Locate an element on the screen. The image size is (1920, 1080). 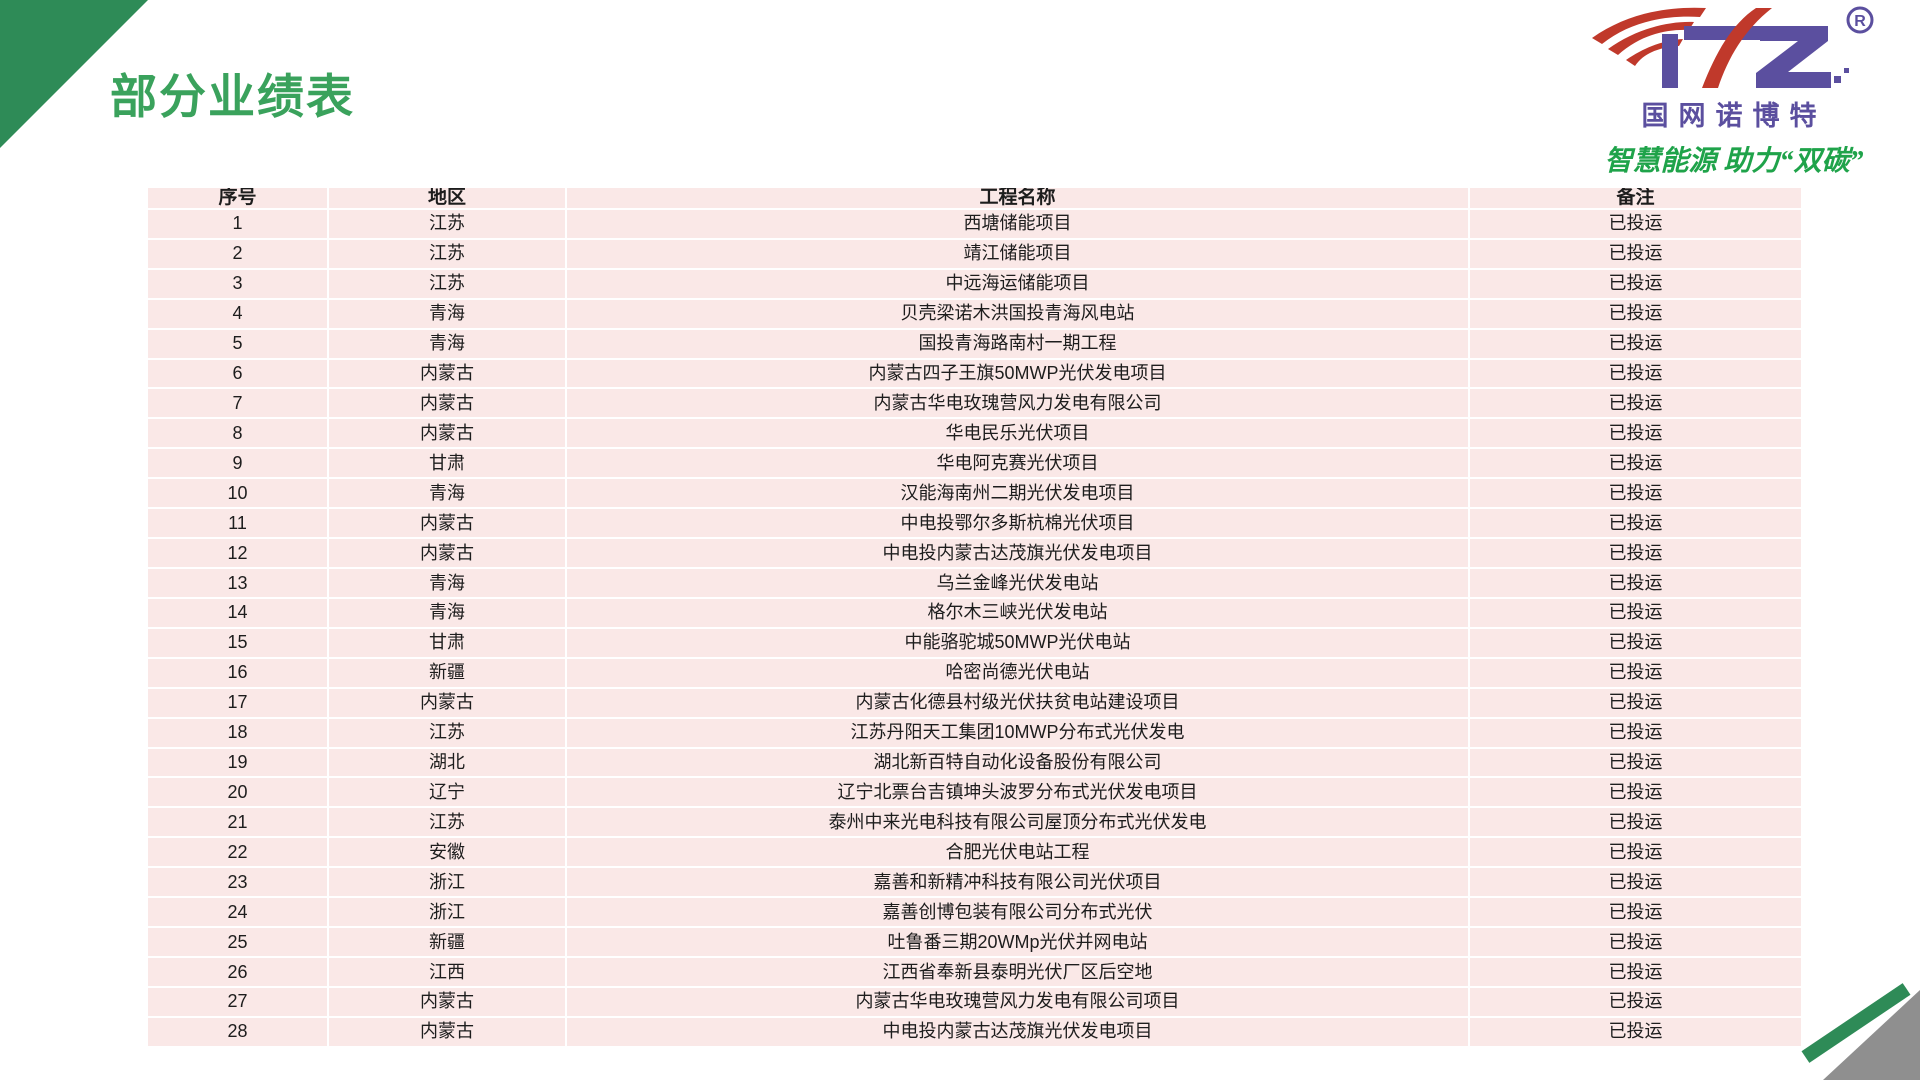
cell-no: 11 is located at coordinates (237, 523).